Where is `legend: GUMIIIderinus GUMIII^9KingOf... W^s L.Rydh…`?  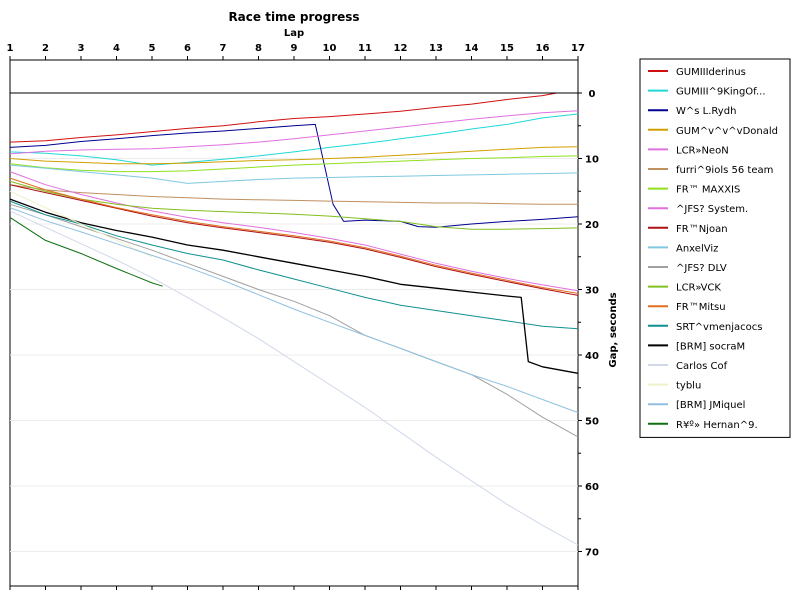
legend: GUMIIIderinus GUMIII^9KingOf... W^s L.Rydh… is located at coordinates (715, 248).